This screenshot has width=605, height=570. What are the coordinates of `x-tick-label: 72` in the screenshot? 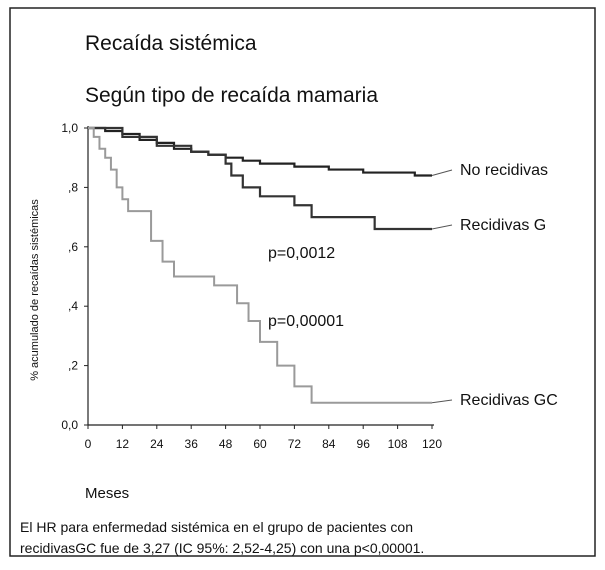 It's located at (295, 444).